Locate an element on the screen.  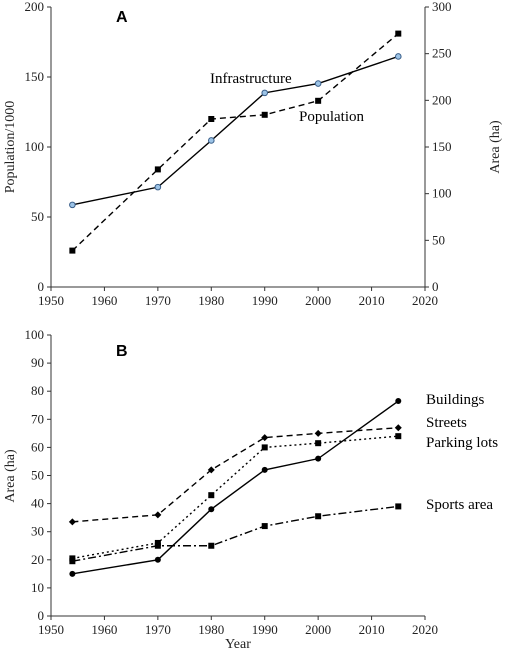
panel-a-letter: A is located at coordinates (122, 17).